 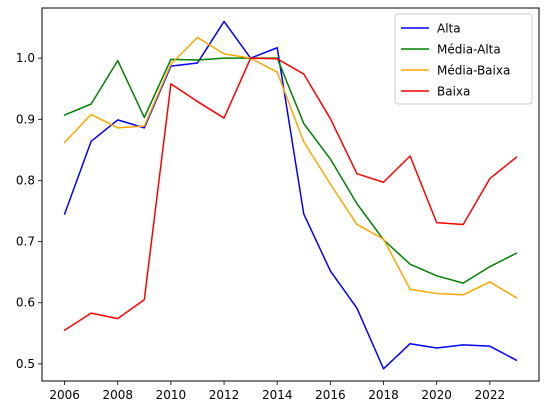 What do you see at coordinates (330, 395) in the screenshot?
I see `x-tick-label: 2016` at bounding box center [330, 395].